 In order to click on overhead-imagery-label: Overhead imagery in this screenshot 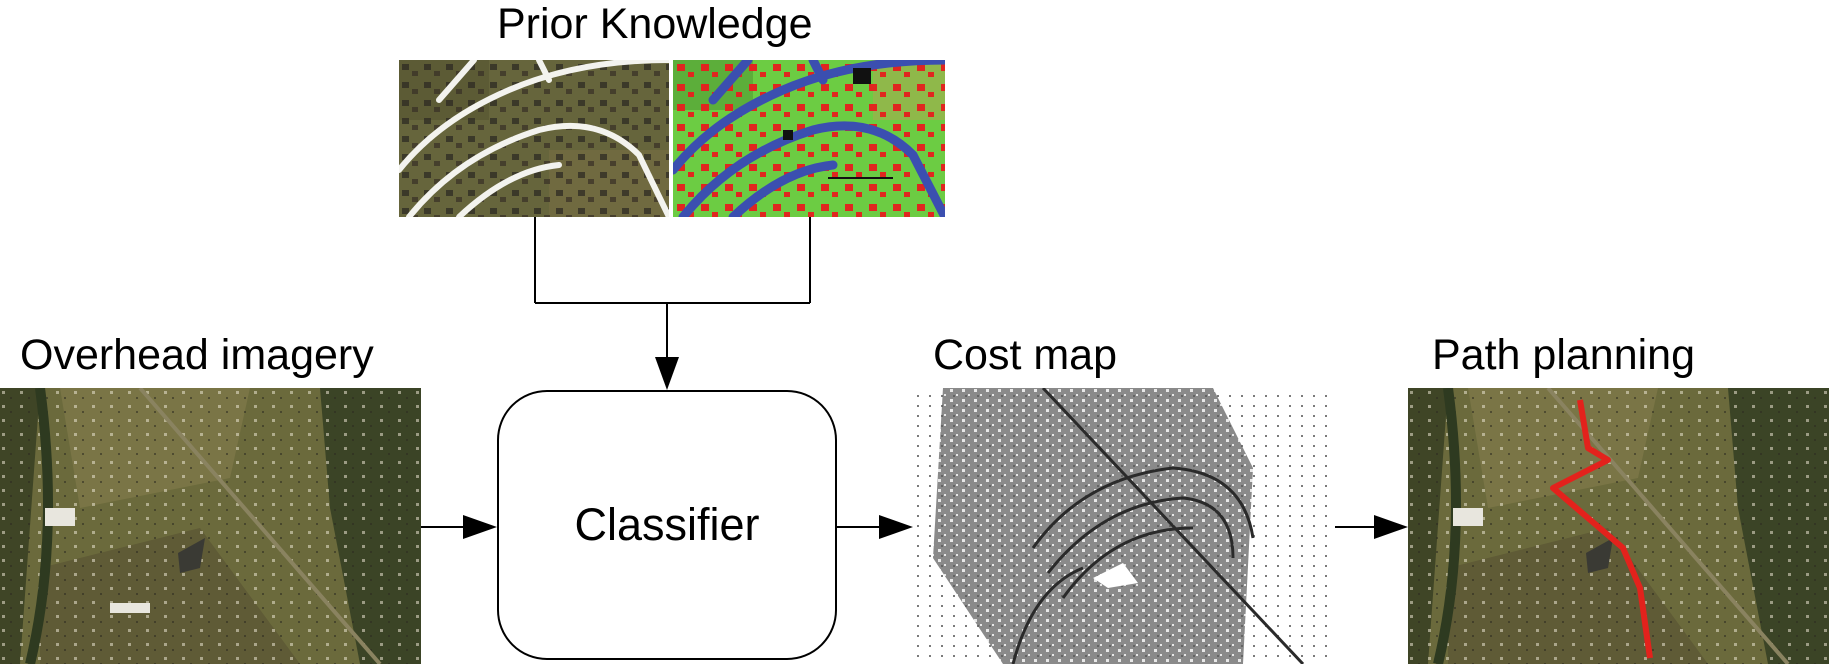, I will do `click(197, 355)`.